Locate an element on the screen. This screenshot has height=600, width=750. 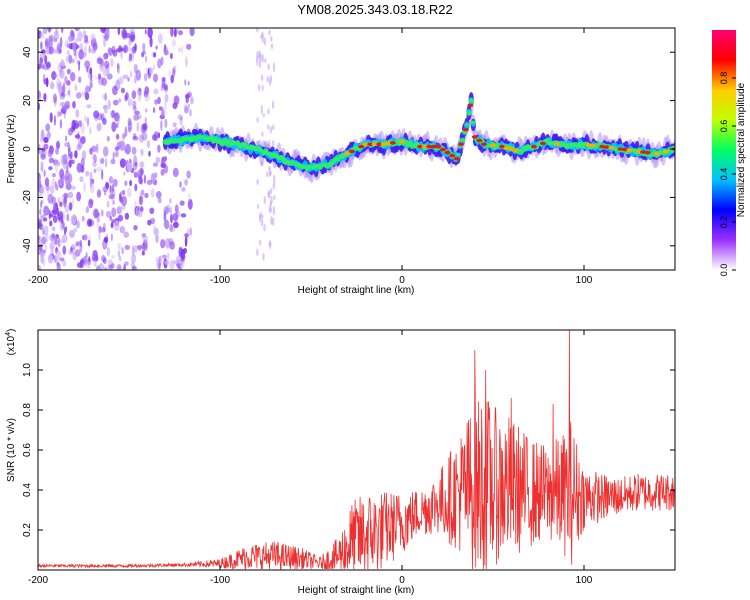
chart-title: YM08.2025.343.03.18.R22 is located at coordinates (374, 9).